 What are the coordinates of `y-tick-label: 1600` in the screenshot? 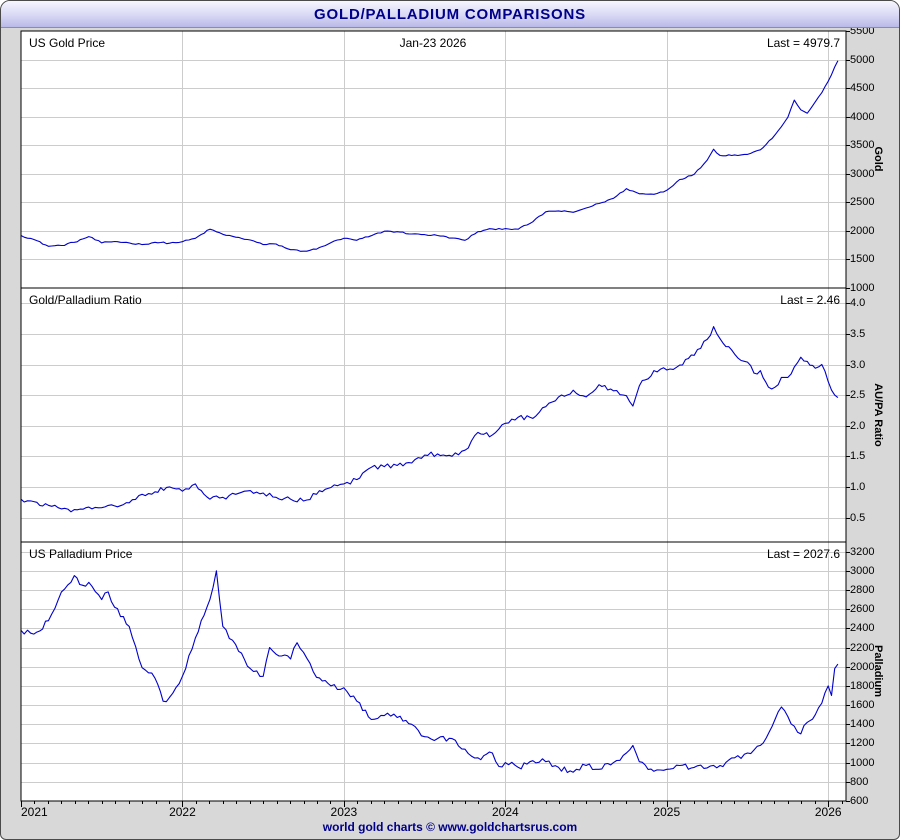 It's located at (862, 705).